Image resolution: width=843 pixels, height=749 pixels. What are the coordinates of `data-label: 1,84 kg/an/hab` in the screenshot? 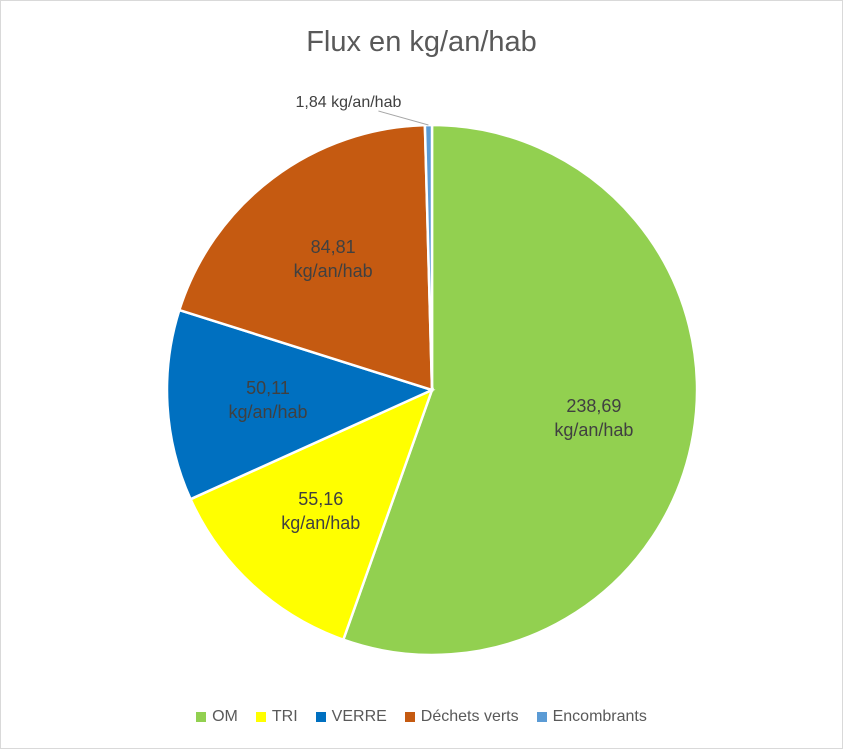 It's located at (348, 103).